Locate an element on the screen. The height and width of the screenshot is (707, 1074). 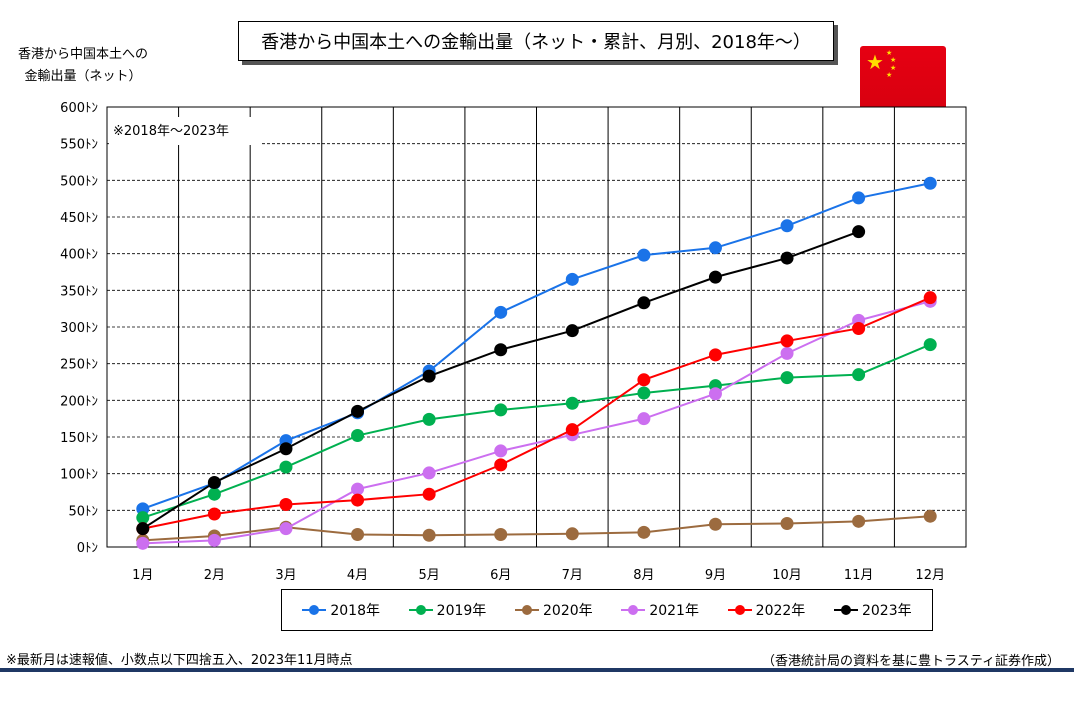
legend-label: 2018年 is located at coordinates (355, 611).